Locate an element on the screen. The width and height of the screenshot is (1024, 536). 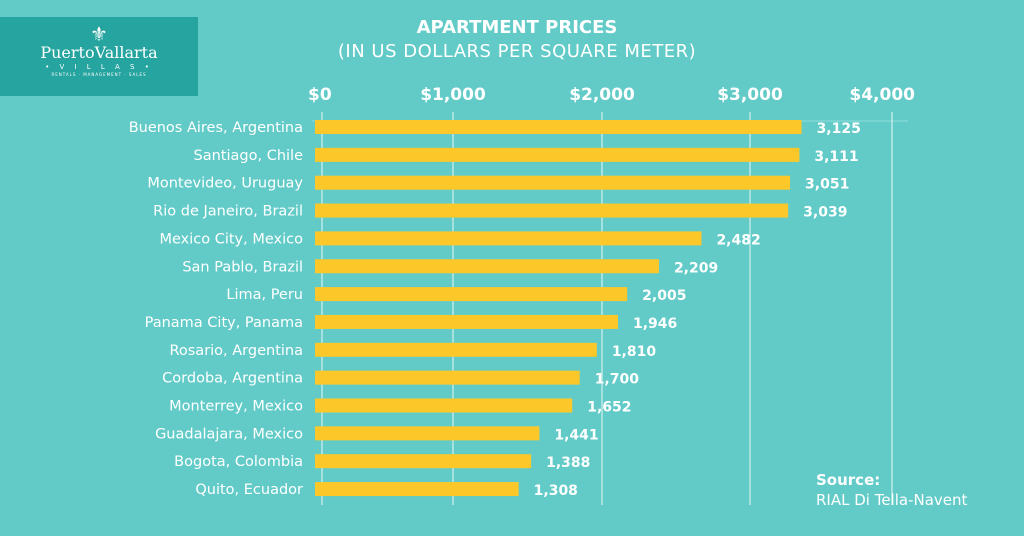
data-label: 1,441 is located at coordinates (576, 435).